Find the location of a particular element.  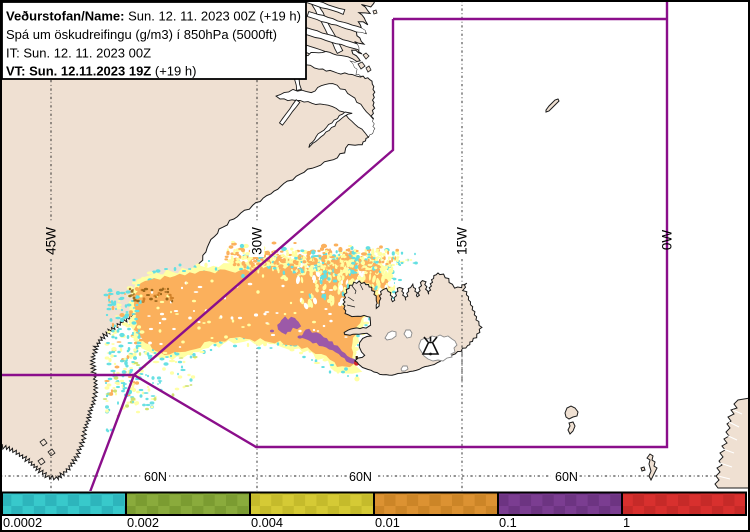

svg-text: 0.01 is located at coordinates (387, 522).